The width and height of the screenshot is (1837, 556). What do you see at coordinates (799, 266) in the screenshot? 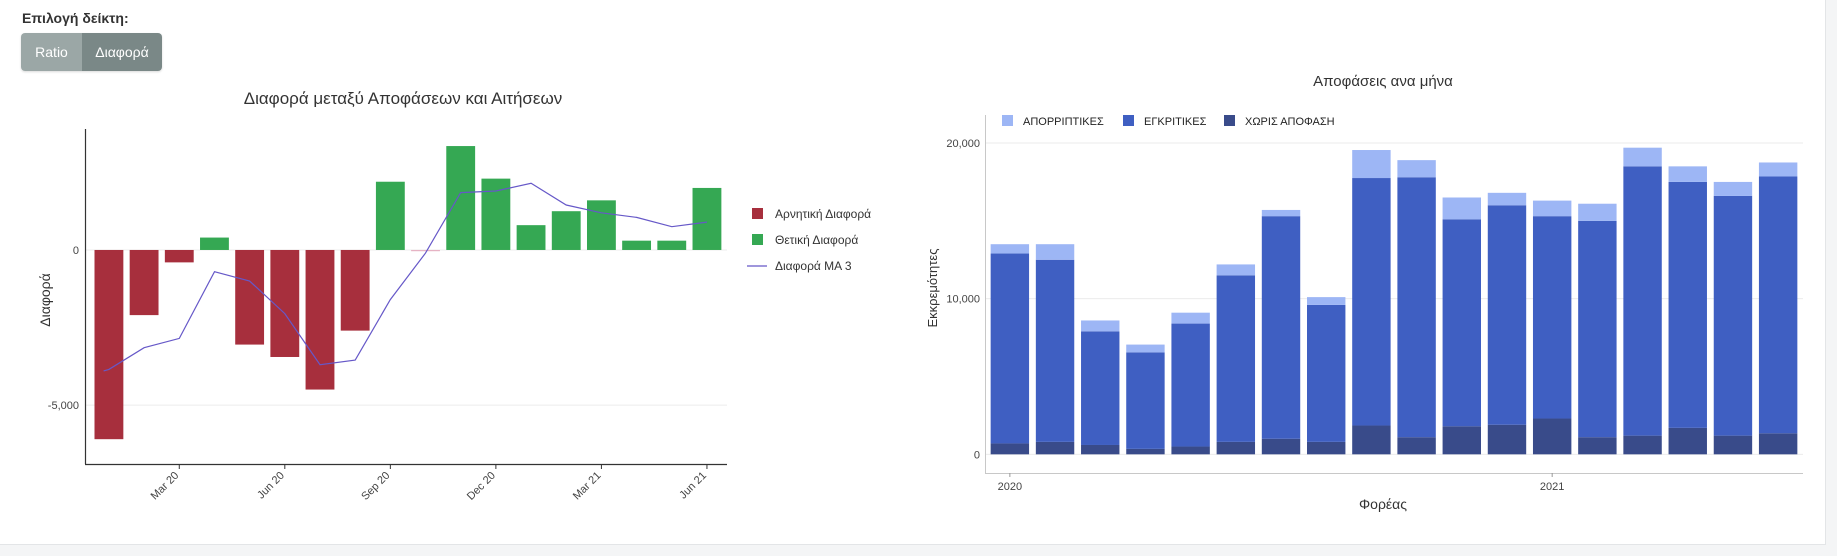
I see `legend-item-ma3: Διαφορά MA 3` at bounding box center [799, 266].